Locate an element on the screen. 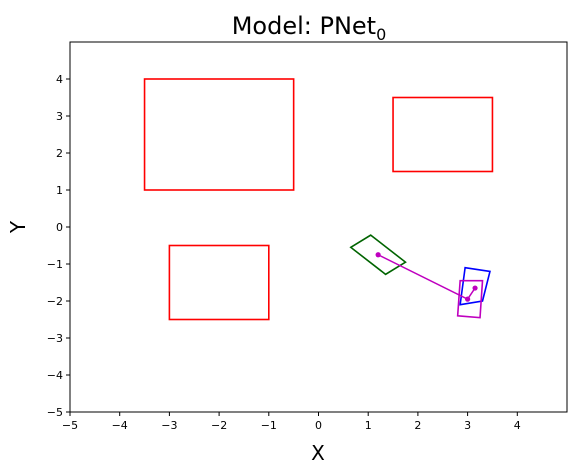 Image resolution: width=575 pixels, height=475 pixels. path-line is located at coordinates (426, 277).